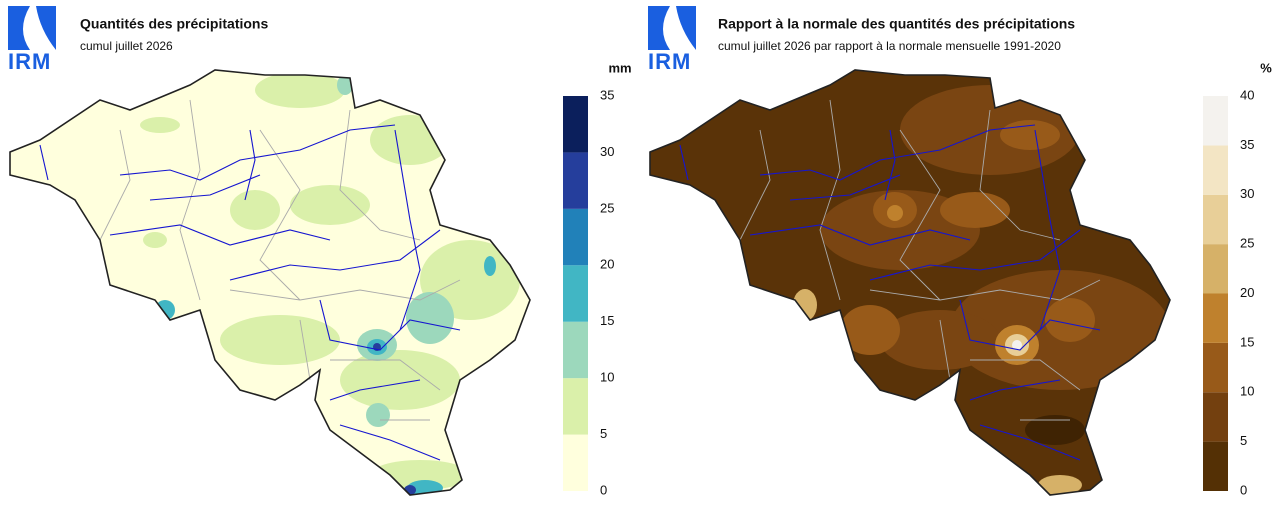 Image resolution: width=1280 pixels, height=507 pixels. Describe the element at coordinates (1266, 67) in the screenshot. I see `legend-unit: %` at that location.